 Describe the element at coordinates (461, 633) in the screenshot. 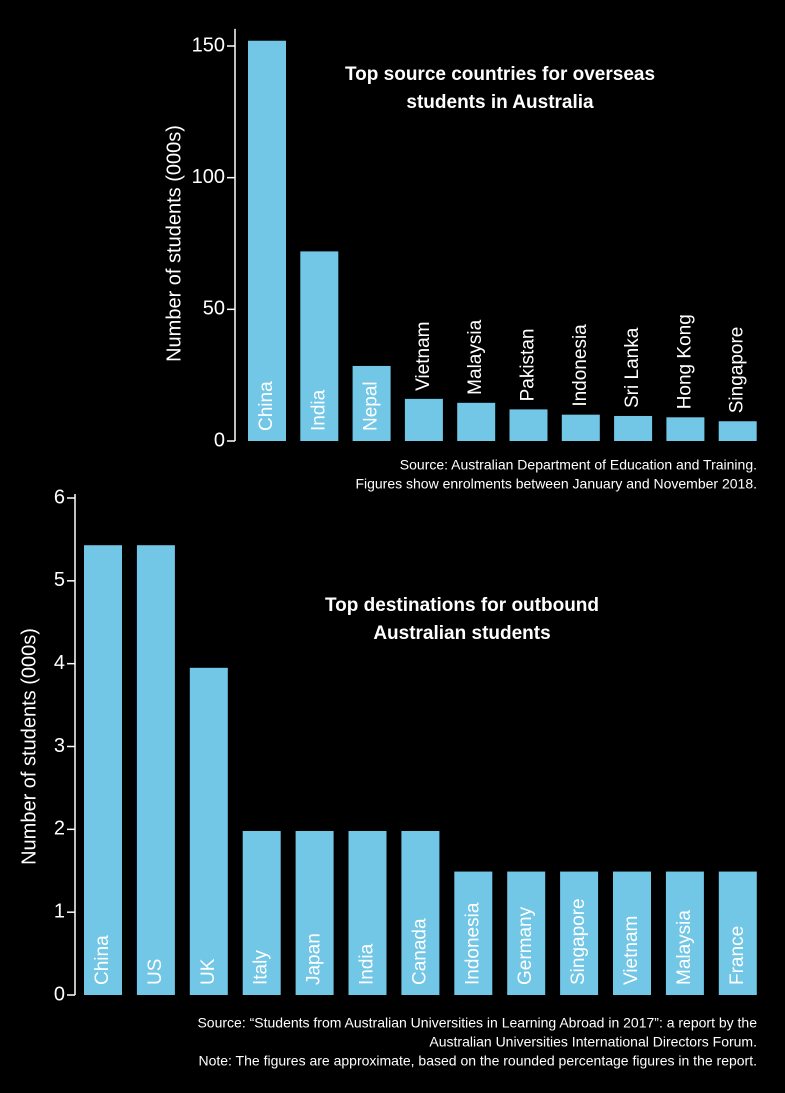

I see `chart-title: Australian students` at that location.